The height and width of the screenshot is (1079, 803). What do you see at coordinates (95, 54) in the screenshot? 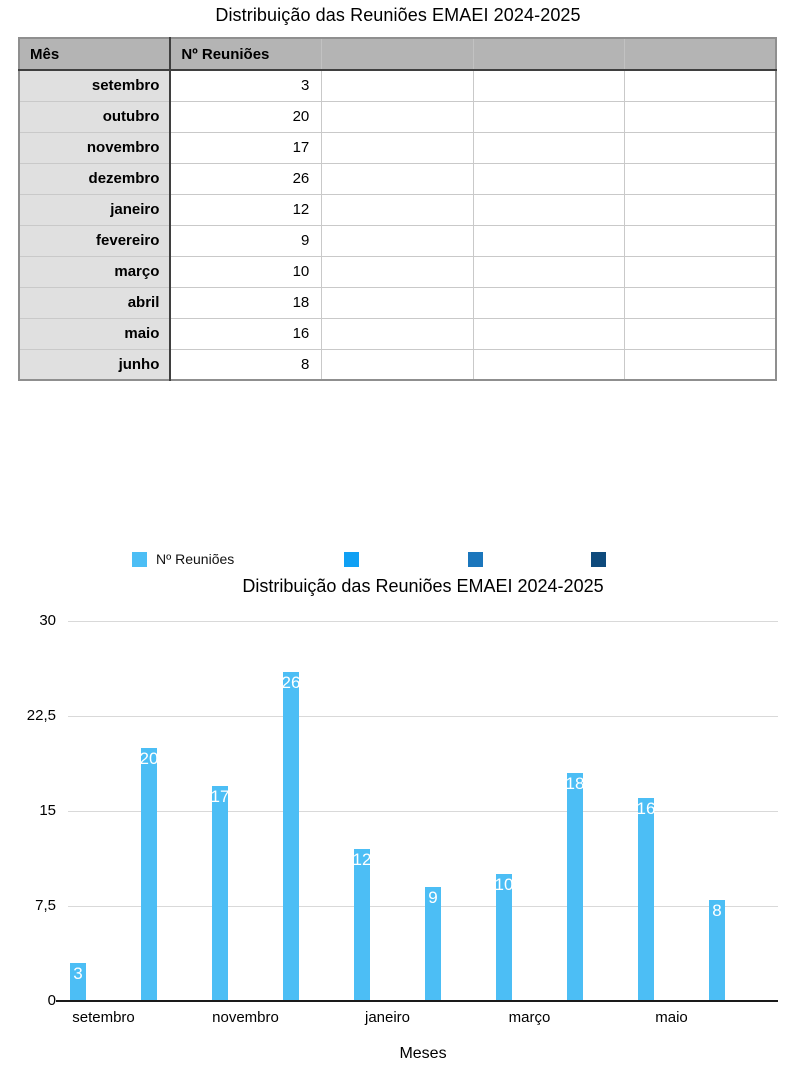
I see `header-cell-mes: Mês` at bounding box center [95, 54].